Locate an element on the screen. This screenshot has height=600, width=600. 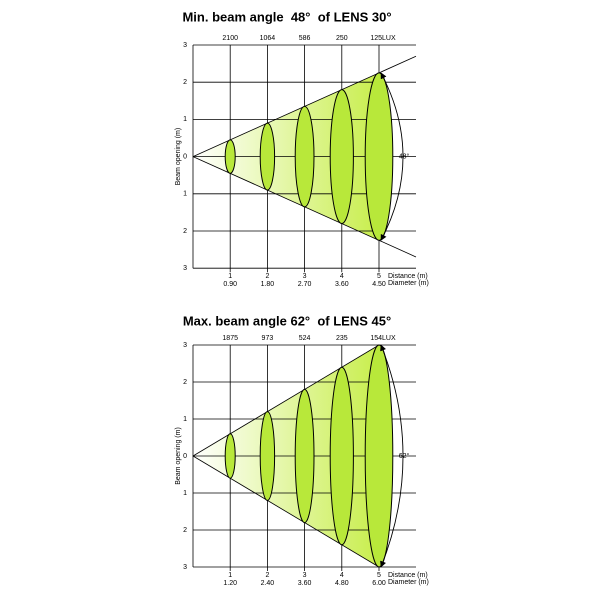
lux-label: 973 is located at coordinates (268, 338).